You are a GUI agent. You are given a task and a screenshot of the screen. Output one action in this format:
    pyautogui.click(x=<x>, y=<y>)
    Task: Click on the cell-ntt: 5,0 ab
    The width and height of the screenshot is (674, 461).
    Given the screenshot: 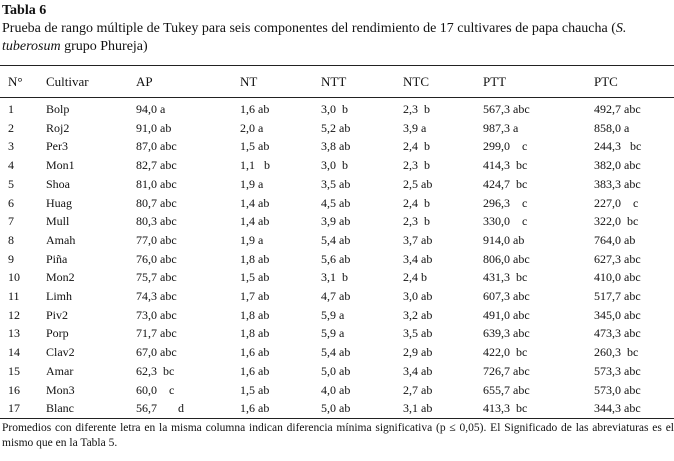 What is the action you would take?
    pyautogui.click(x=336, y=370)
    